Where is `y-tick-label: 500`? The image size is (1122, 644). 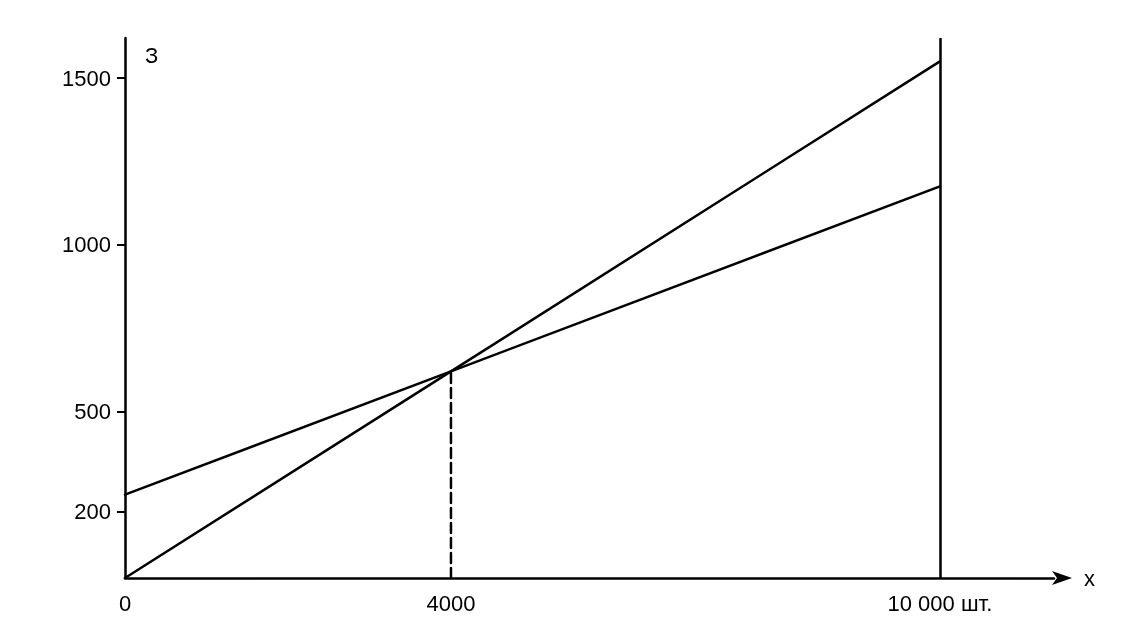 y-tick-label: 500 is located at coordinates (92, 411).